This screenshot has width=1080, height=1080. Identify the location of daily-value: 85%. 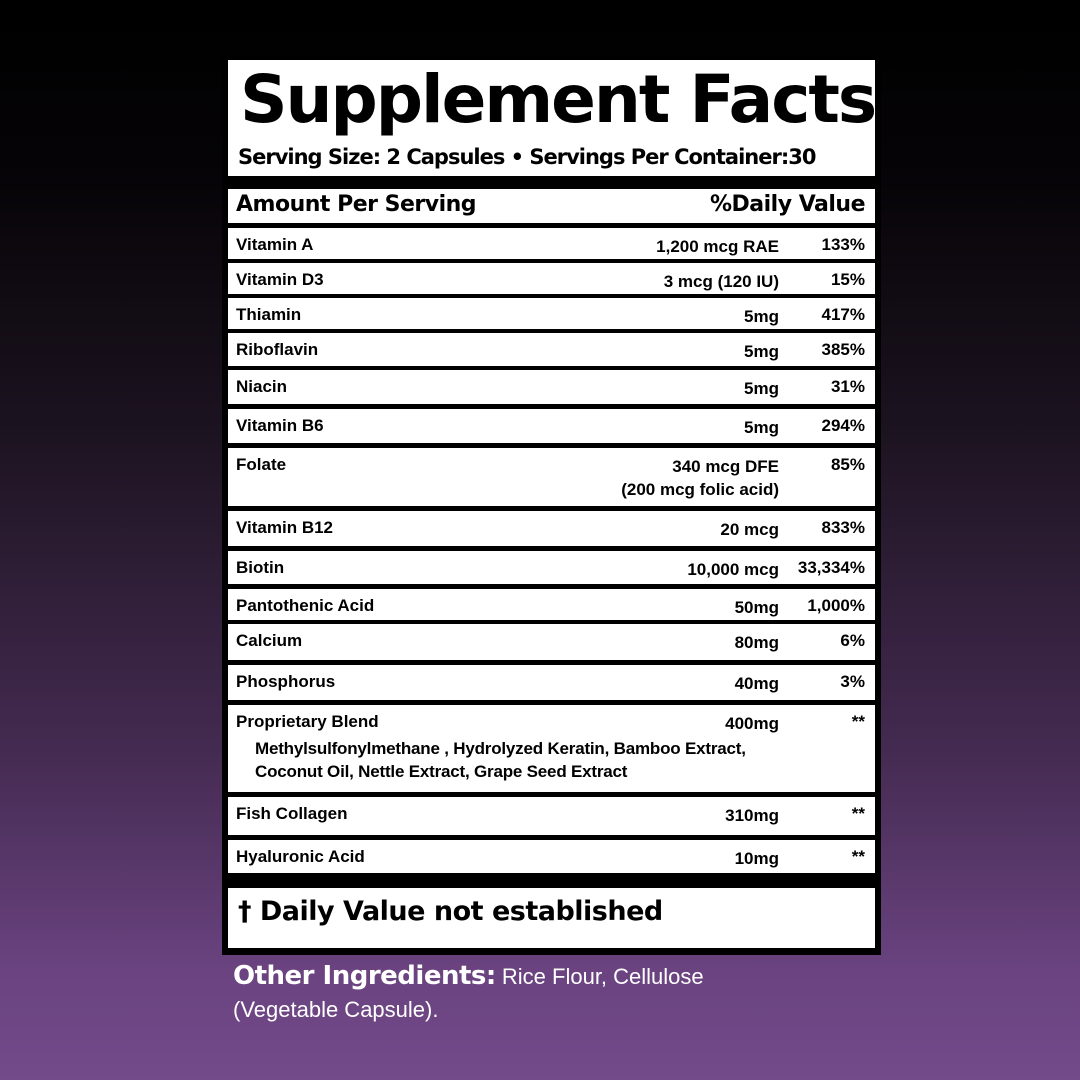
(847, 464).